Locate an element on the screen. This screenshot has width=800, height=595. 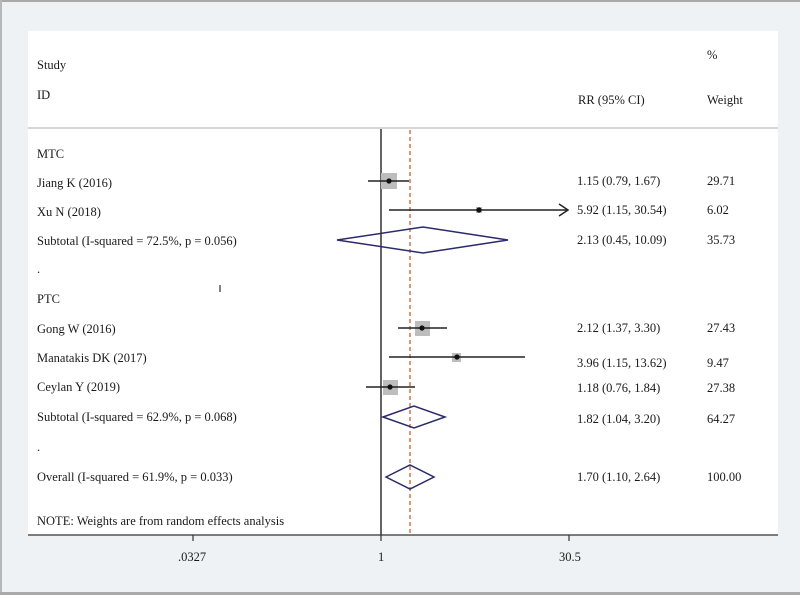
study-label: Jiang K (2016) is located at coordinates (74, 183).